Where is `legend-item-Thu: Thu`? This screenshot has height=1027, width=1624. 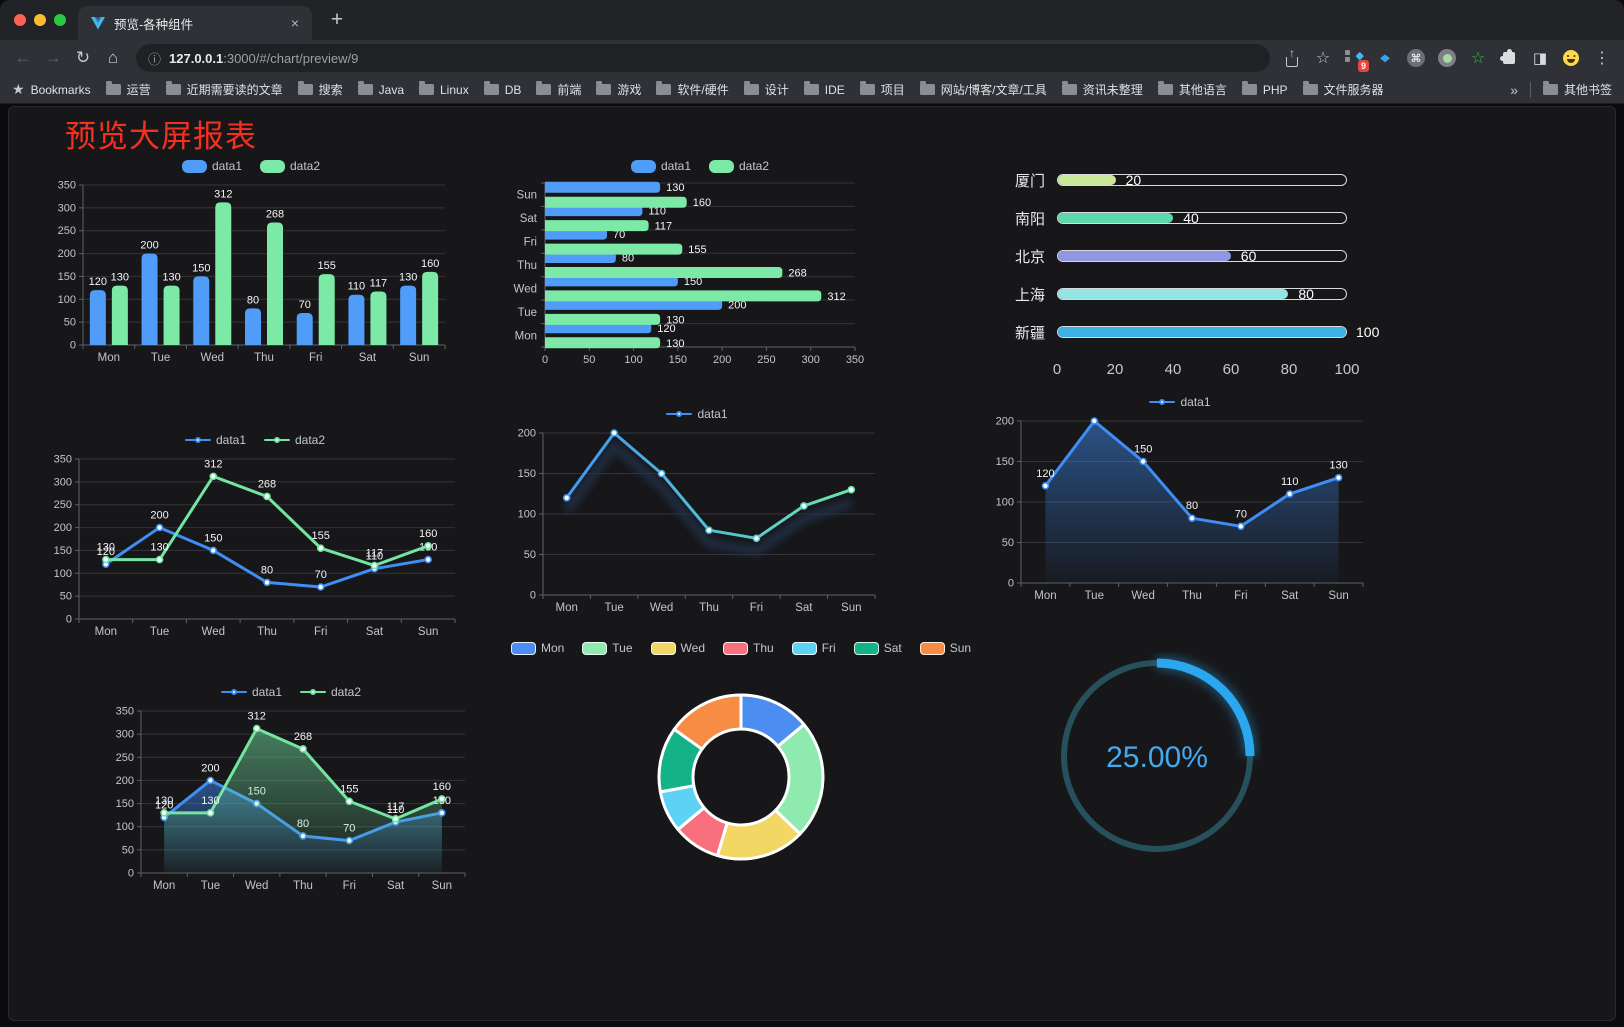
legend-item-Thu: Thu is located at coordinates (748, 648).